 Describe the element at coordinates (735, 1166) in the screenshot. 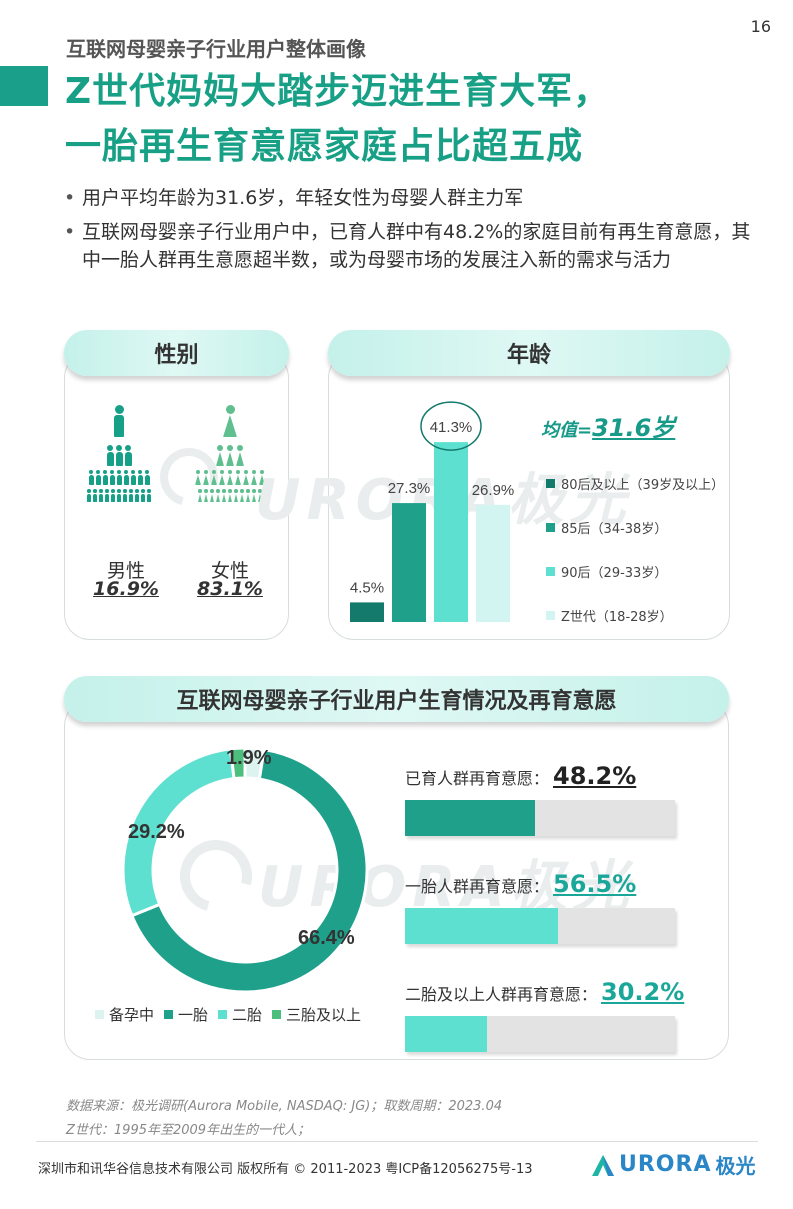

I see `aurora-logo-cn: 极光` at that location.